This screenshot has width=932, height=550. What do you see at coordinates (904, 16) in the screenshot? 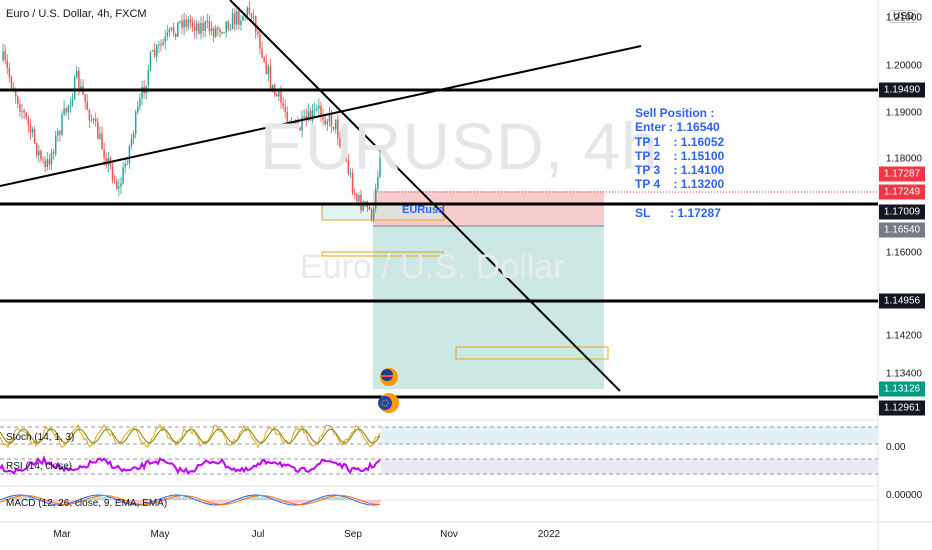
I see `currency-badge: USD` at bounding box center [904, 16].